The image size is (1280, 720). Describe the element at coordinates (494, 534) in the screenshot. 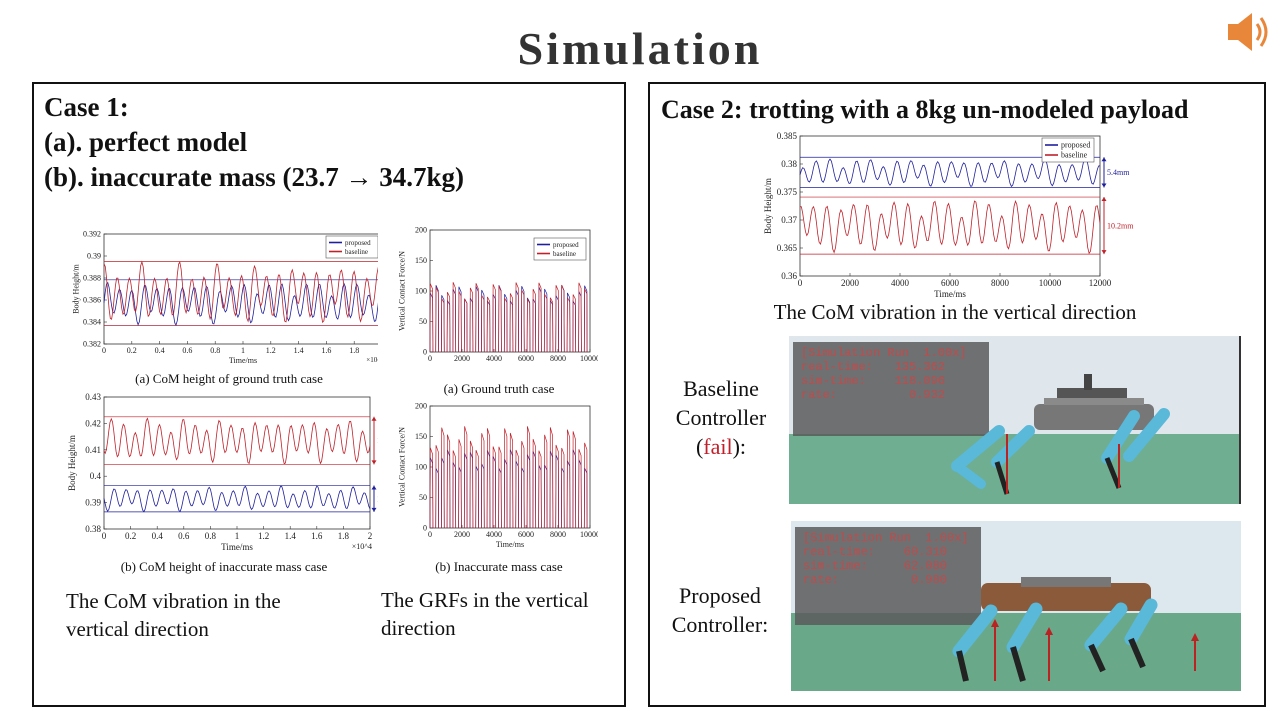

I see `x-tick-label: 4000` at that location.